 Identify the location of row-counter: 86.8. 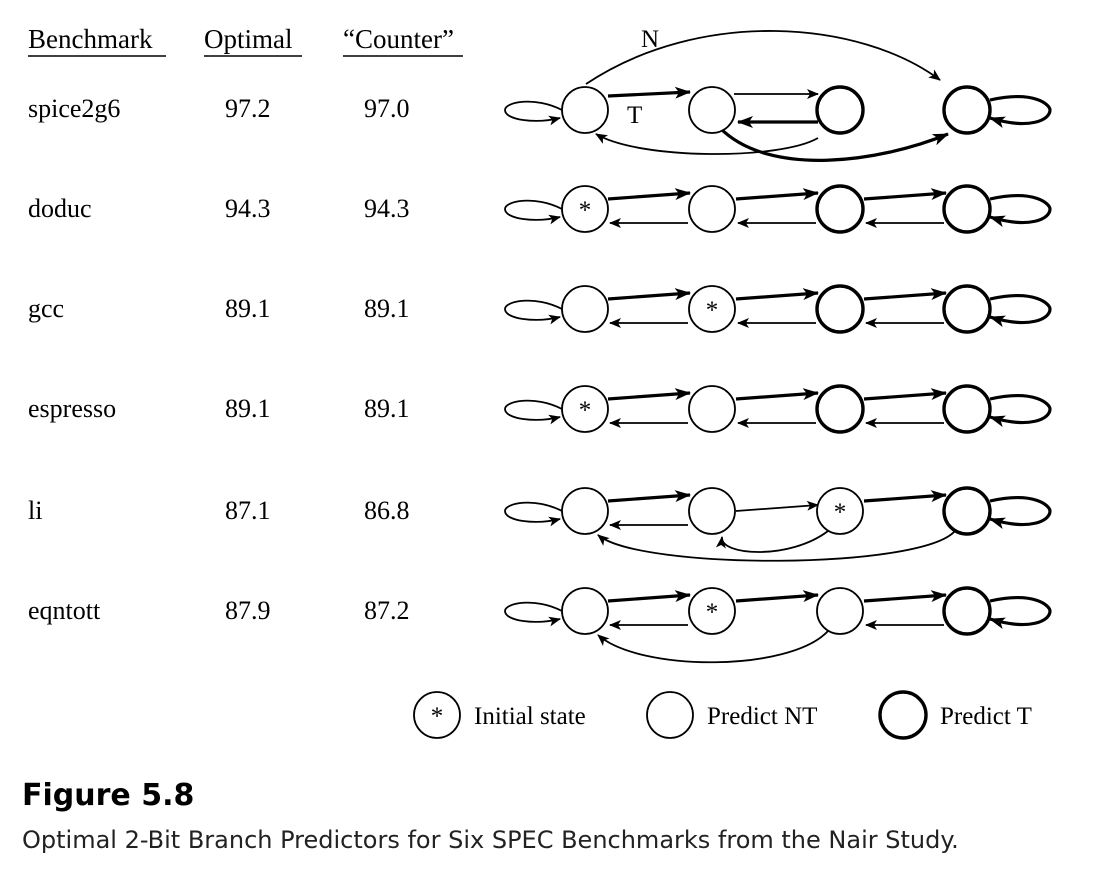
(387, 510).